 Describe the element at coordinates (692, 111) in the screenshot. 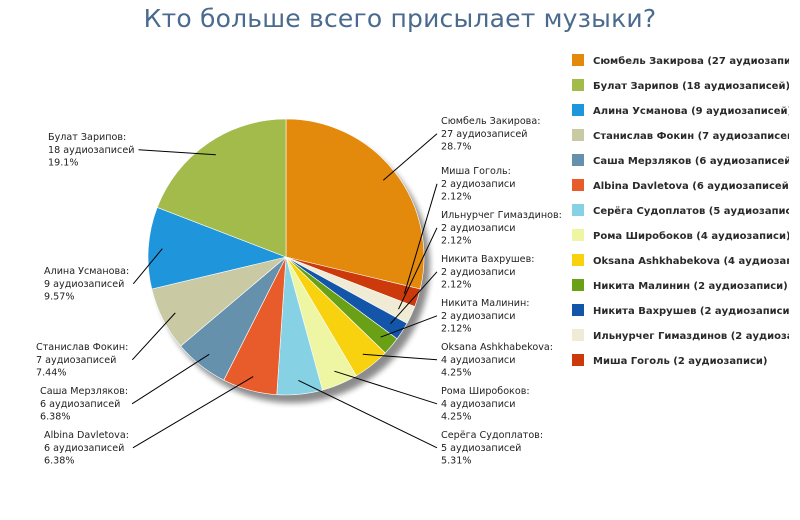

I see `legend-label: Алина Усманова (9 аудиозаписей)` at that location.